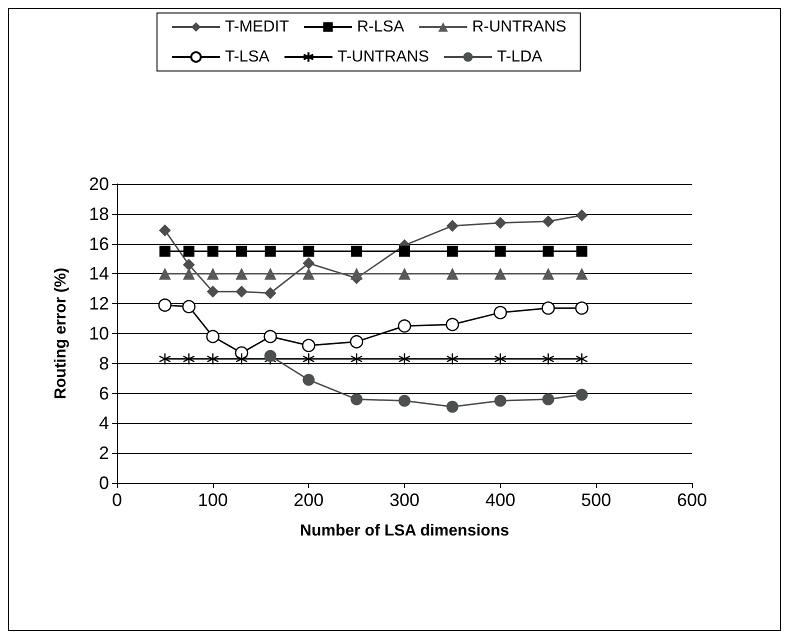  I want to click on legend-label: R-LSA, so click(380, 27).